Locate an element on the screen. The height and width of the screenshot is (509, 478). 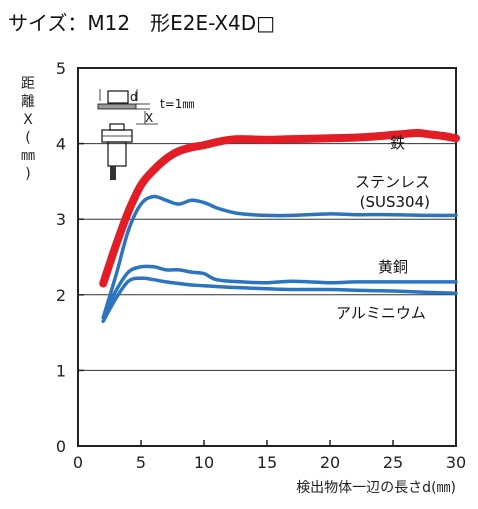
series-label-3: アルミニウム is located at coordinates (381, 313).